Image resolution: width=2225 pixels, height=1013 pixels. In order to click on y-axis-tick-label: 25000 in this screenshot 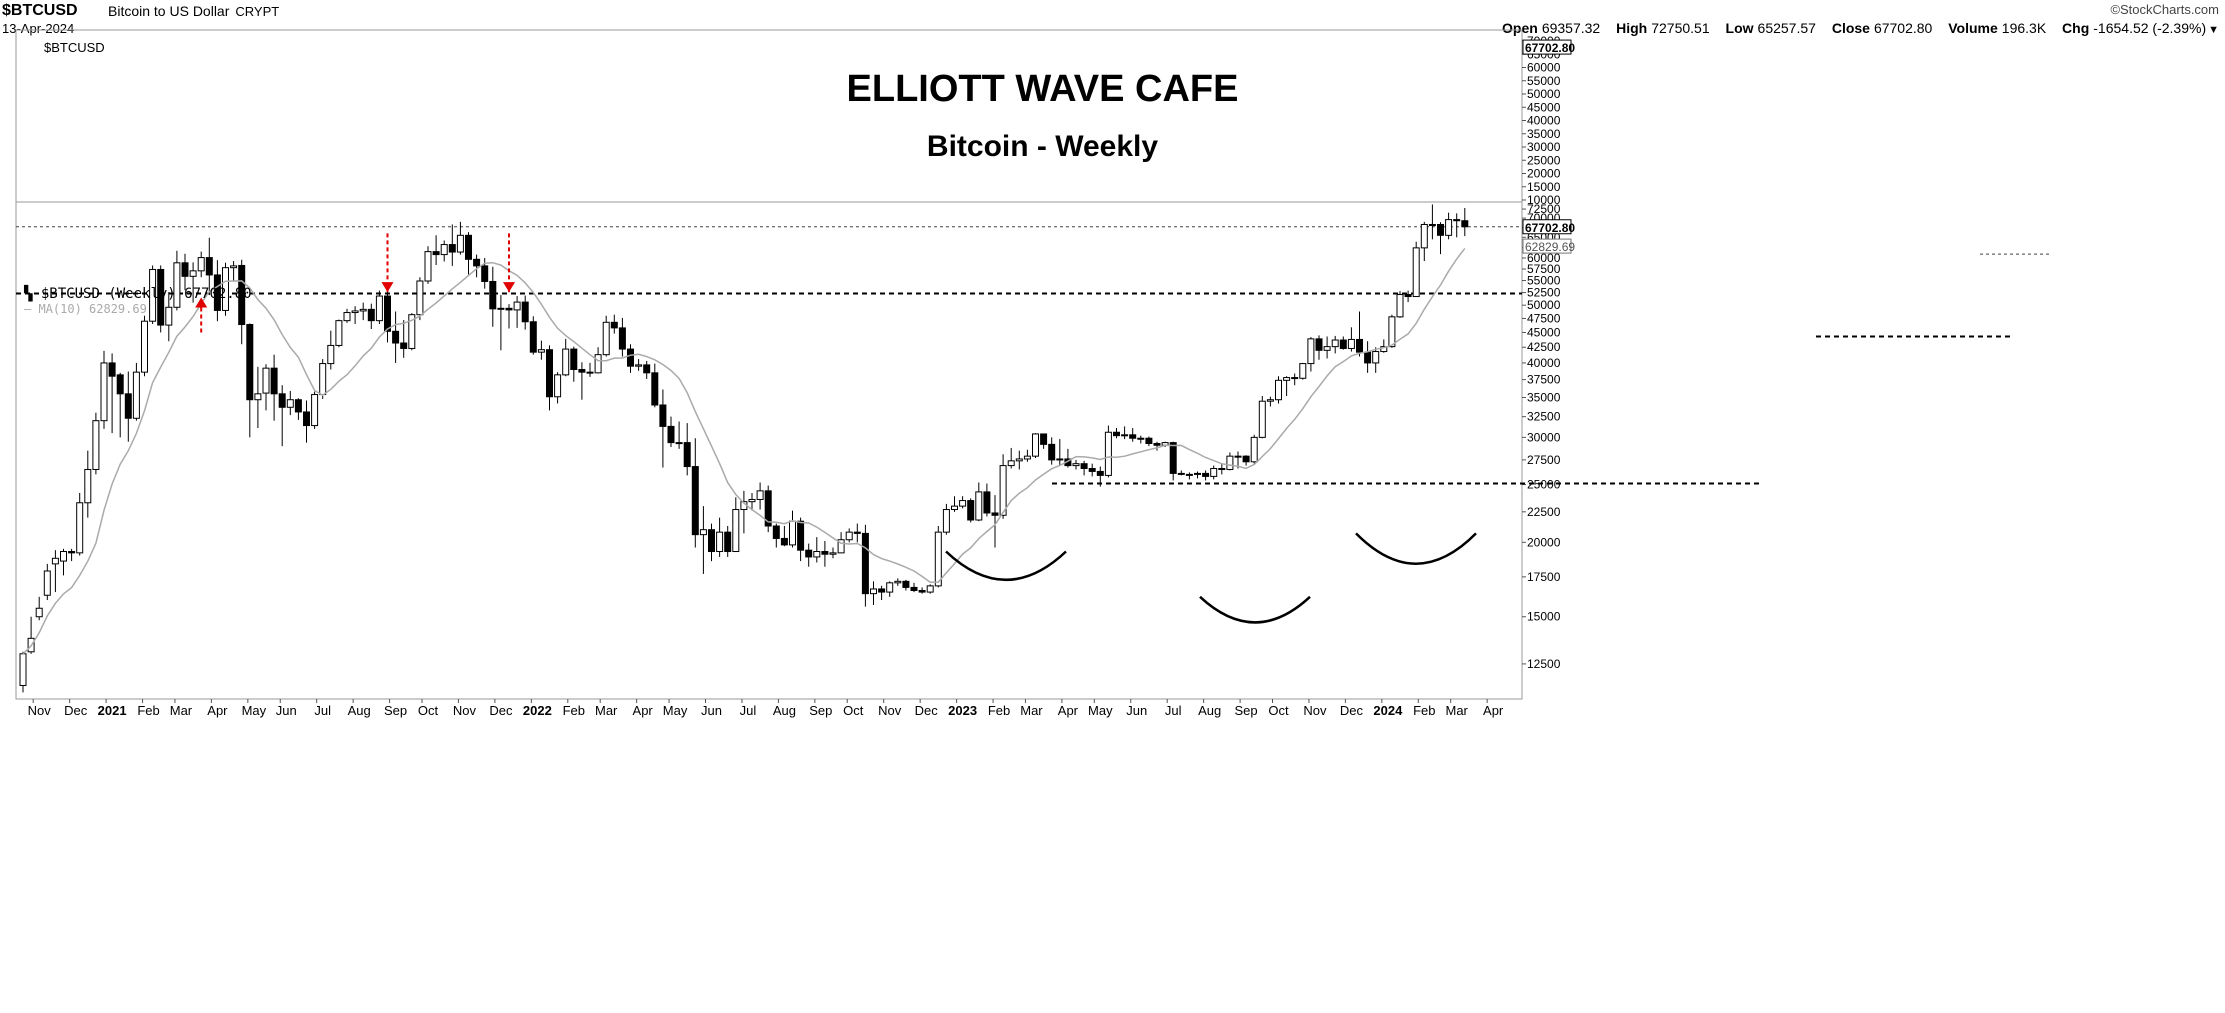, I will do `click(1544, 485)`.